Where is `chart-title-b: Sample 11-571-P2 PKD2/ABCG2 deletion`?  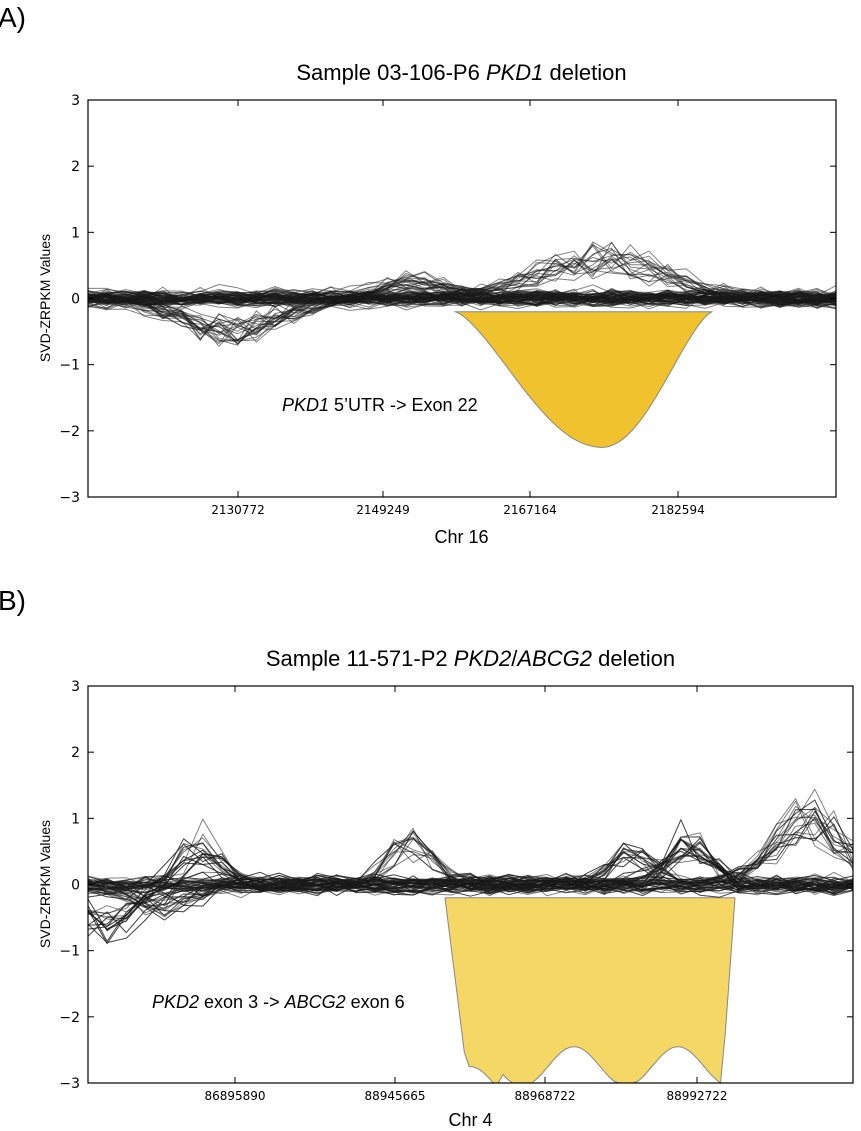
chart-title-b: Sample 11-571-P2 PKD2/ABCG2 deletion is located at coordinates (470, 659).